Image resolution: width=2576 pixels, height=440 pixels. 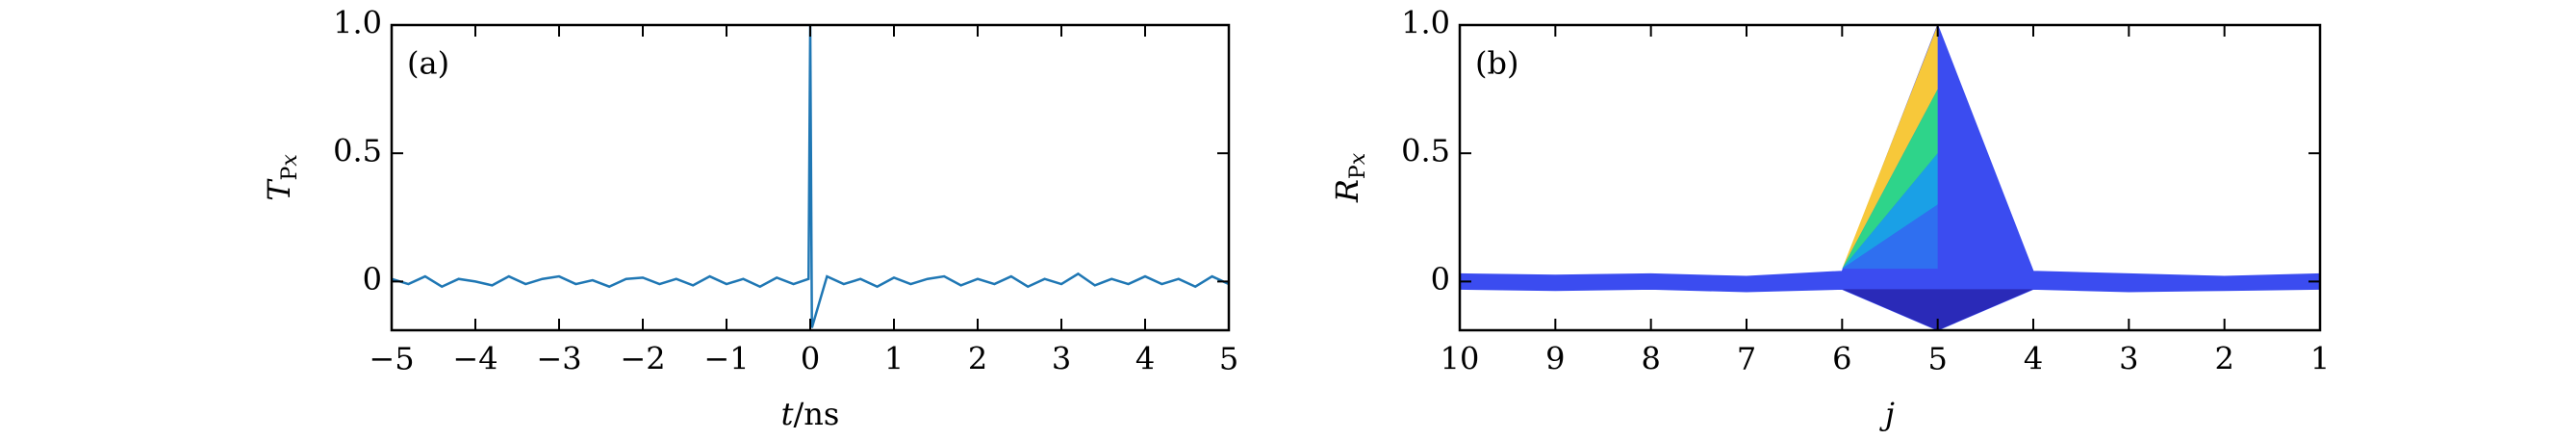 I want to click on x-tick-label: 0, so click(x=810, y=359).